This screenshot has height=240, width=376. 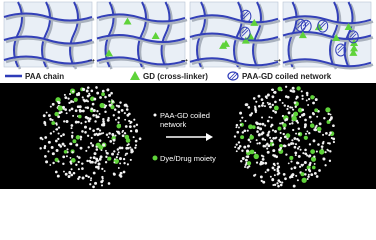 I want to click on step-arrow: →, so click(x=91, y=59).